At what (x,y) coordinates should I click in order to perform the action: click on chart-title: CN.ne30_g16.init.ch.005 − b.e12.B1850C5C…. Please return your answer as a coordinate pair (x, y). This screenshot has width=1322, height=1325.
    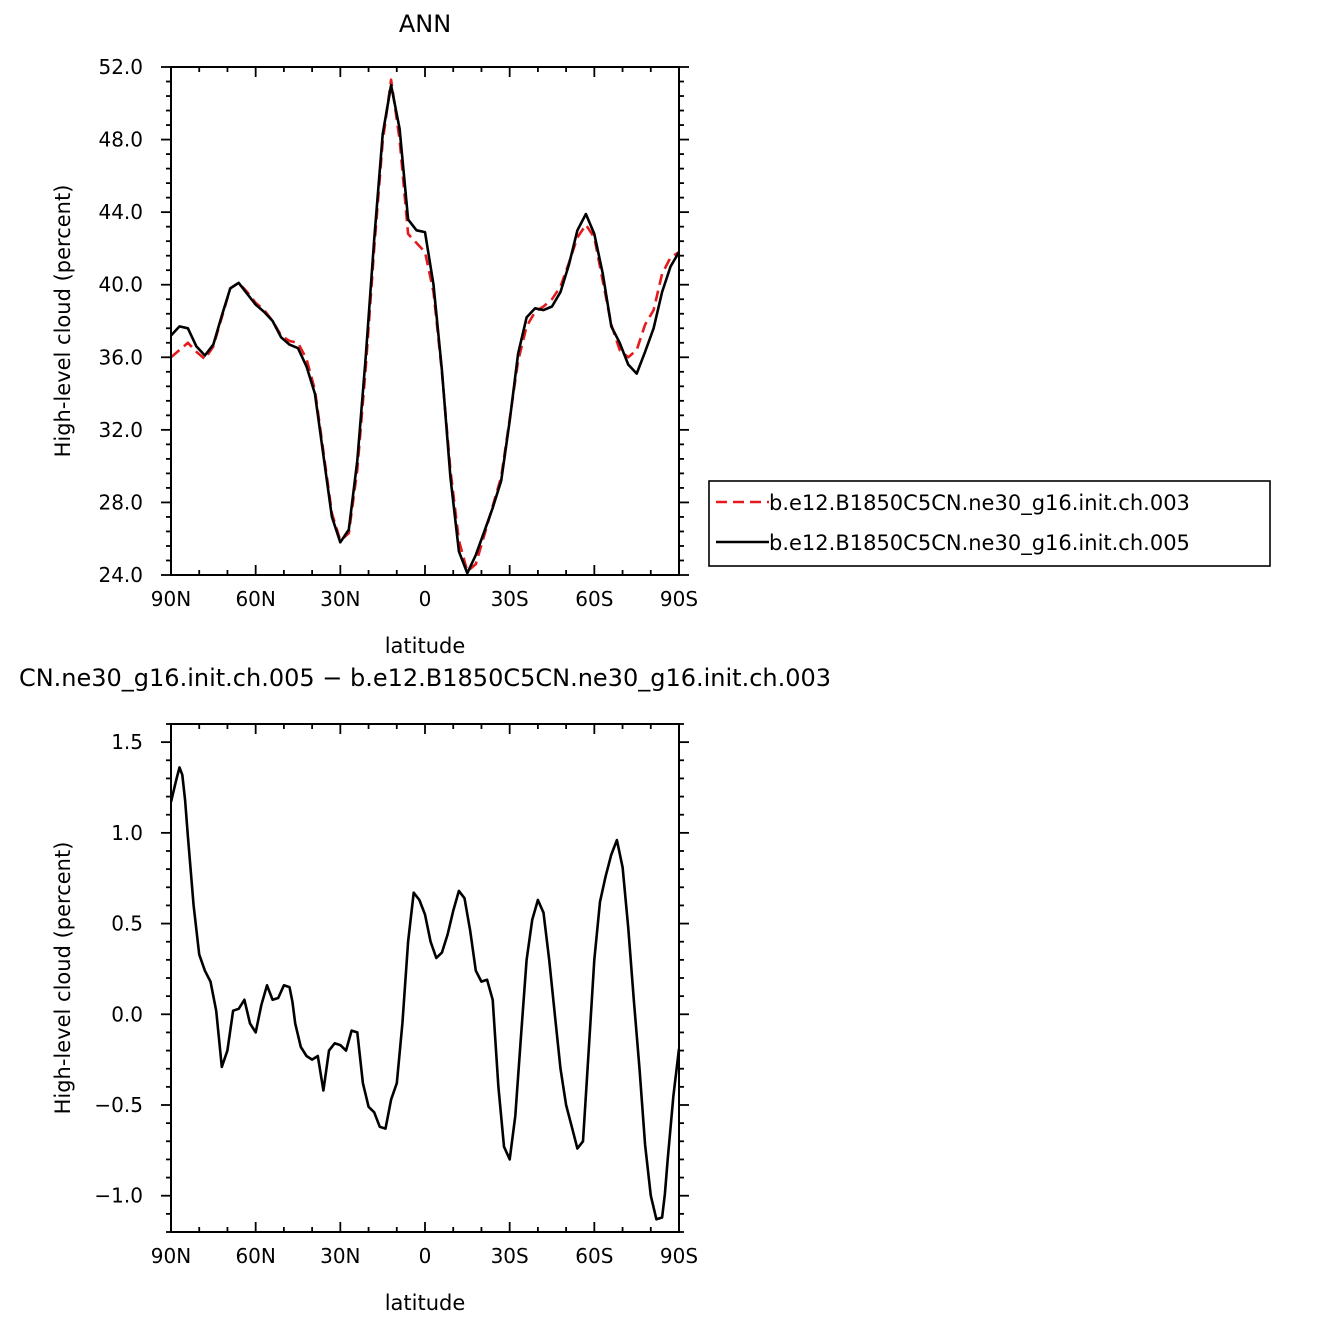
    Looking at the image, I should click on (425, 678).